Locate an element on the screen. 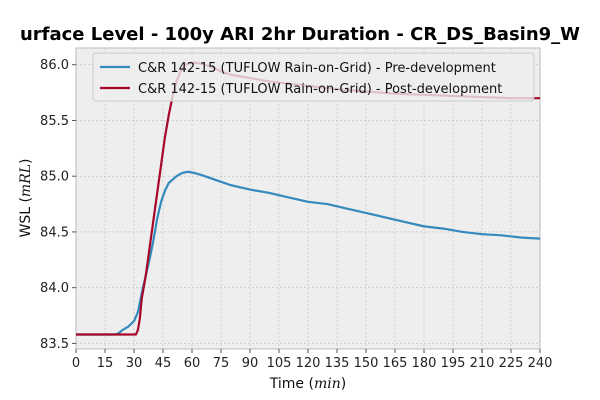 The image size is (600, 400). x-tick-label: 165 is located at coordinates (395, 363).